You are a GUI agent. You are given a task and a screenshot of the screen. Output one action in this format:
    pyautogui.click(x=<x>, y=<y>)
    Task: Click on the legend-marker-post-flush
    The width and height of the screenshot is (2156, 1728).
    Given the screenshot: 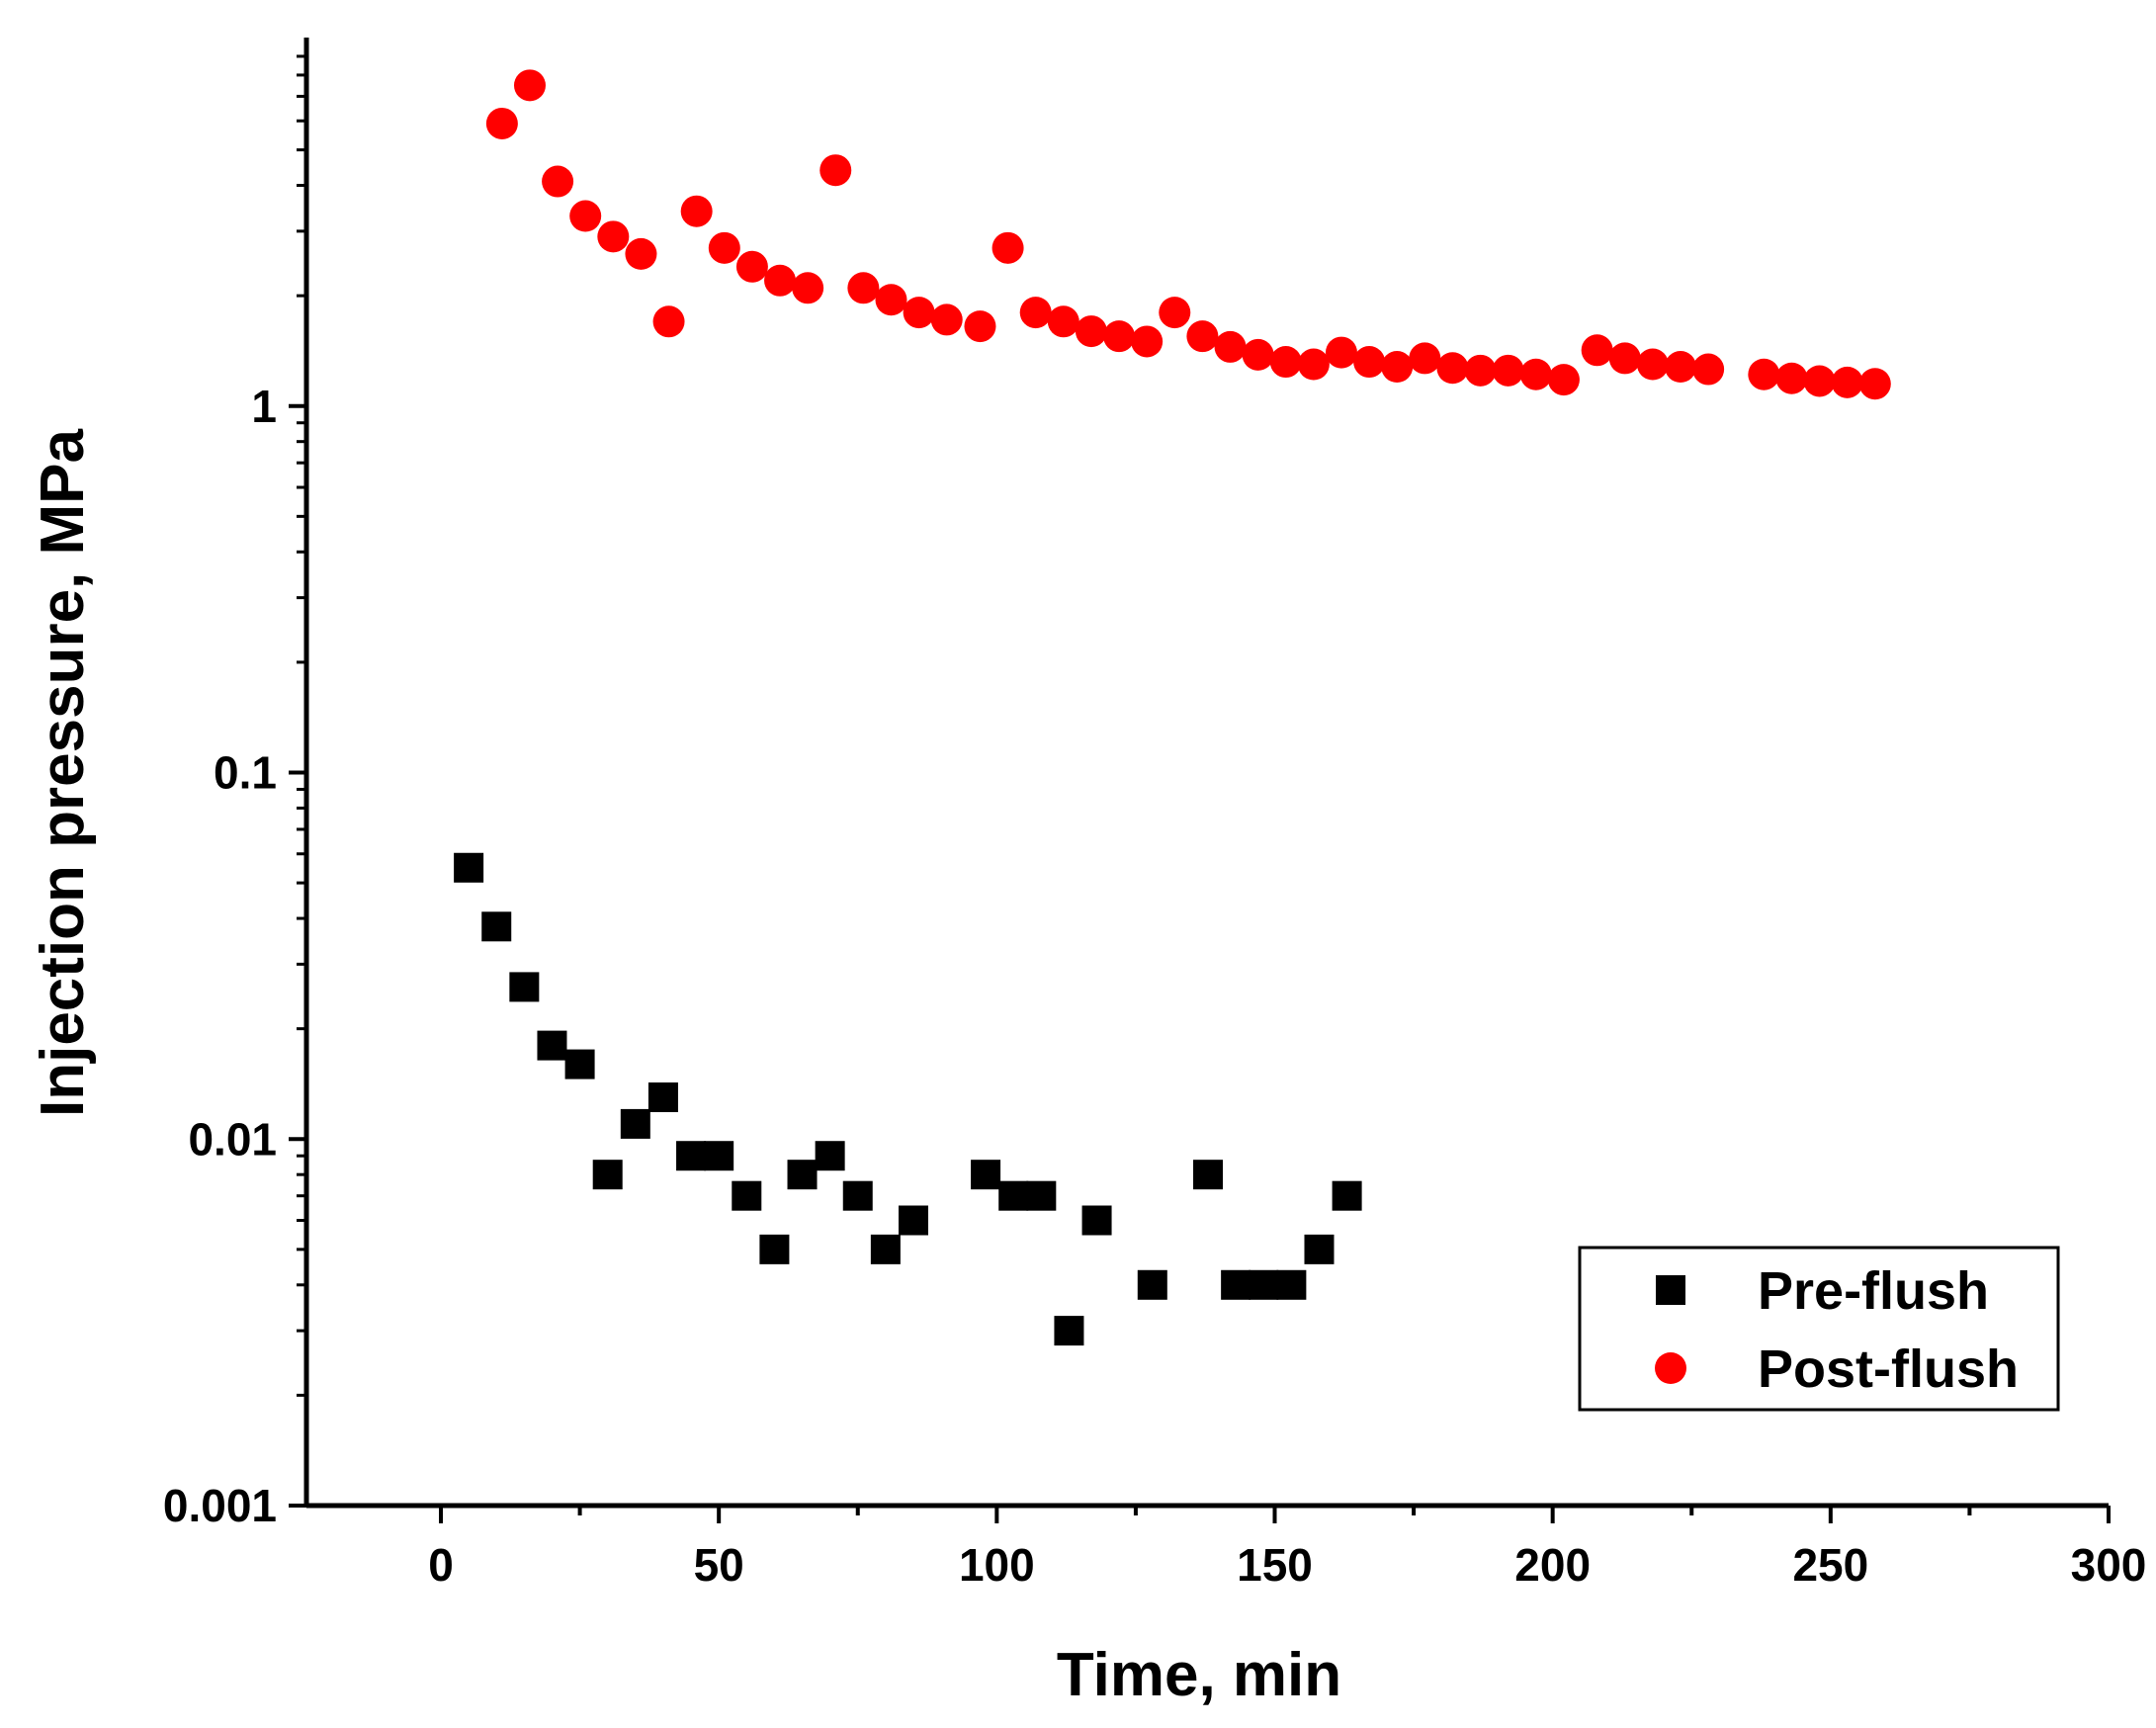 What is the action you would take?
    pyautogui.click(x=1670, y=1368)
    